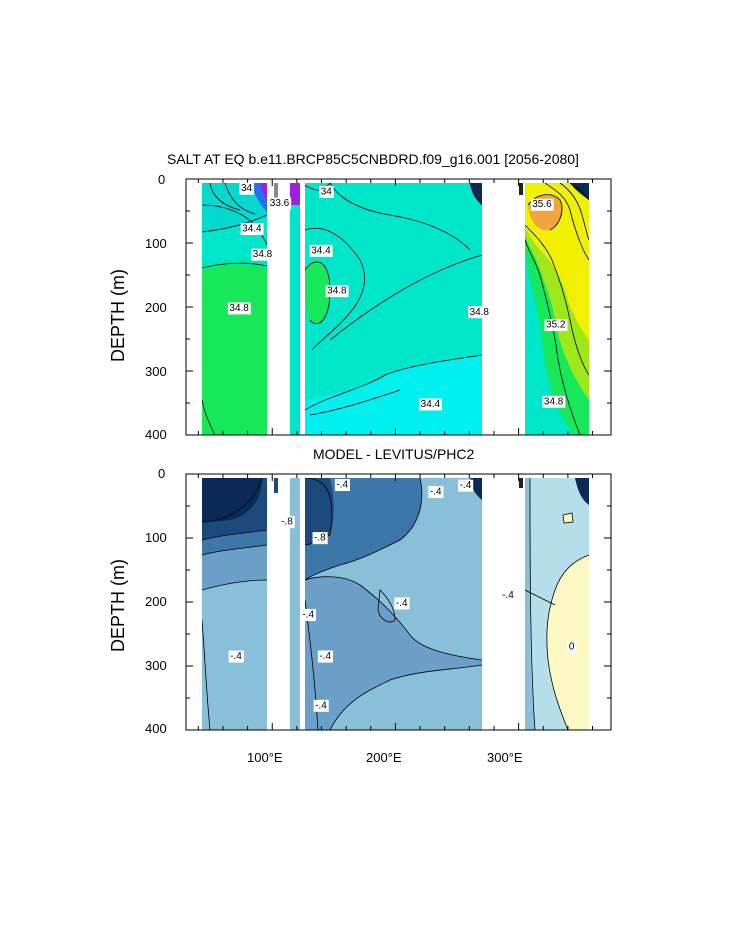  I want to click on y-tick-top-100: 100, so click(156, 243).